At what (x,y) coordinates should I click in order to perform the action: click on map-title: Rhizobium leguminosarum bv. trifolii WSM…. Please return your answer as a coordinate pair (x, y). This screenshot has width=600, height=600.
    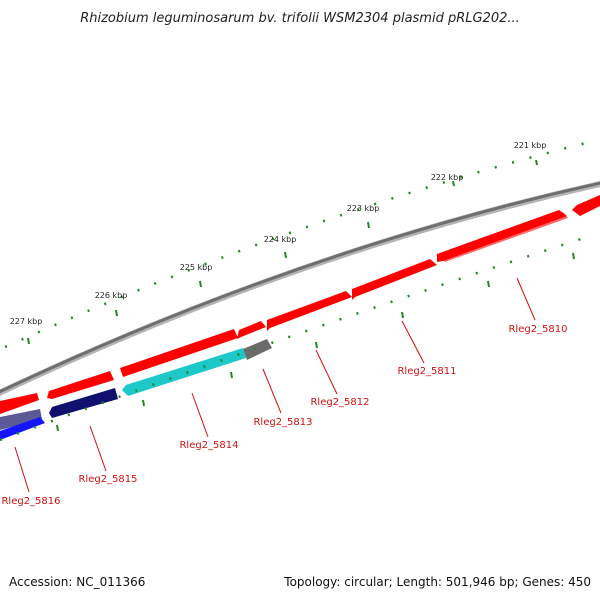
    Looking at the image, I should click on (300, 18).